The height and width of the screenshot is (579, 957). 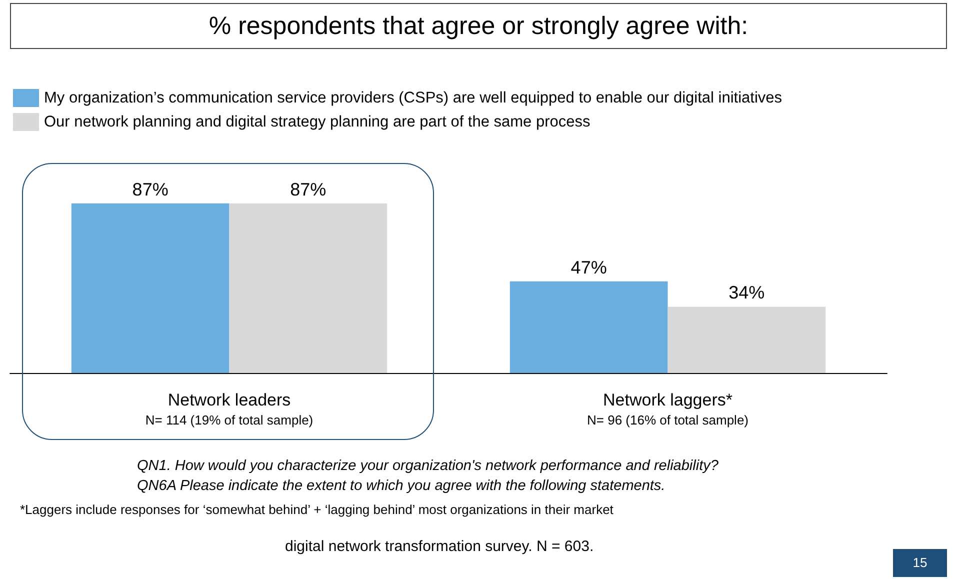 I want to click on text: QN6A Please indicate the extent to which you agree with the following statements., so click(x=401, y=486).